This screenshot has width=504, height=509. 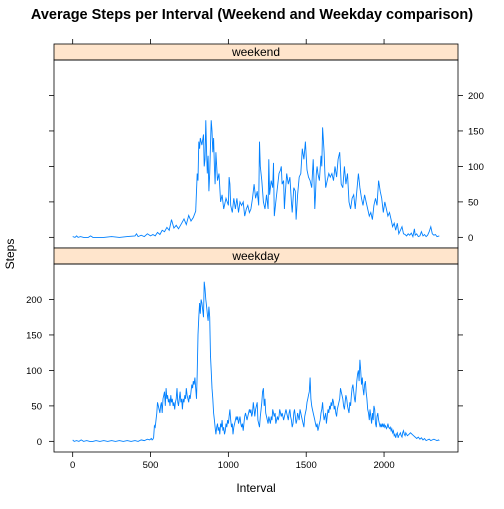 I want to click on y-tick-label-weekend: 50, so click(x=473, y=202).